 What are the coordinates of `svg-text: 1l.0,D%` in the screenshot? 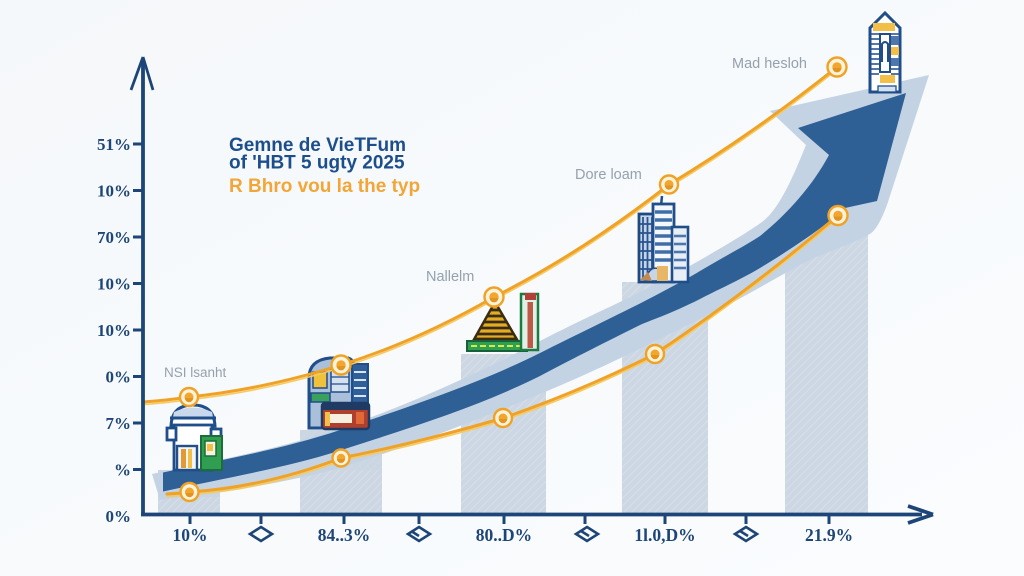 It's located at (664, 535).